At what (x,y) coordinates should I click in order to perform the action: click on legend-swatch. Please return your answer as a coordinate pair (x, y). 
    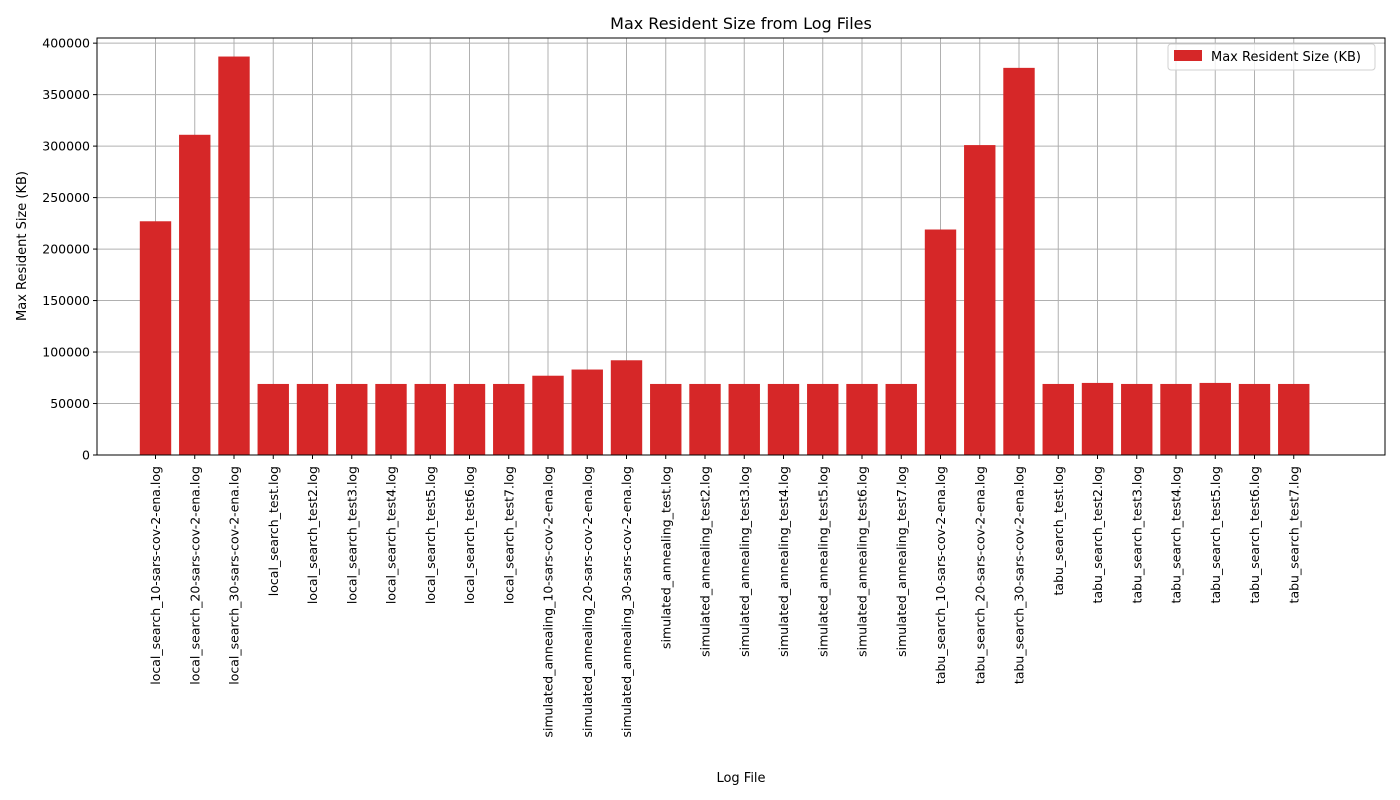
    Looking at the image, I should click on (1188, 55).